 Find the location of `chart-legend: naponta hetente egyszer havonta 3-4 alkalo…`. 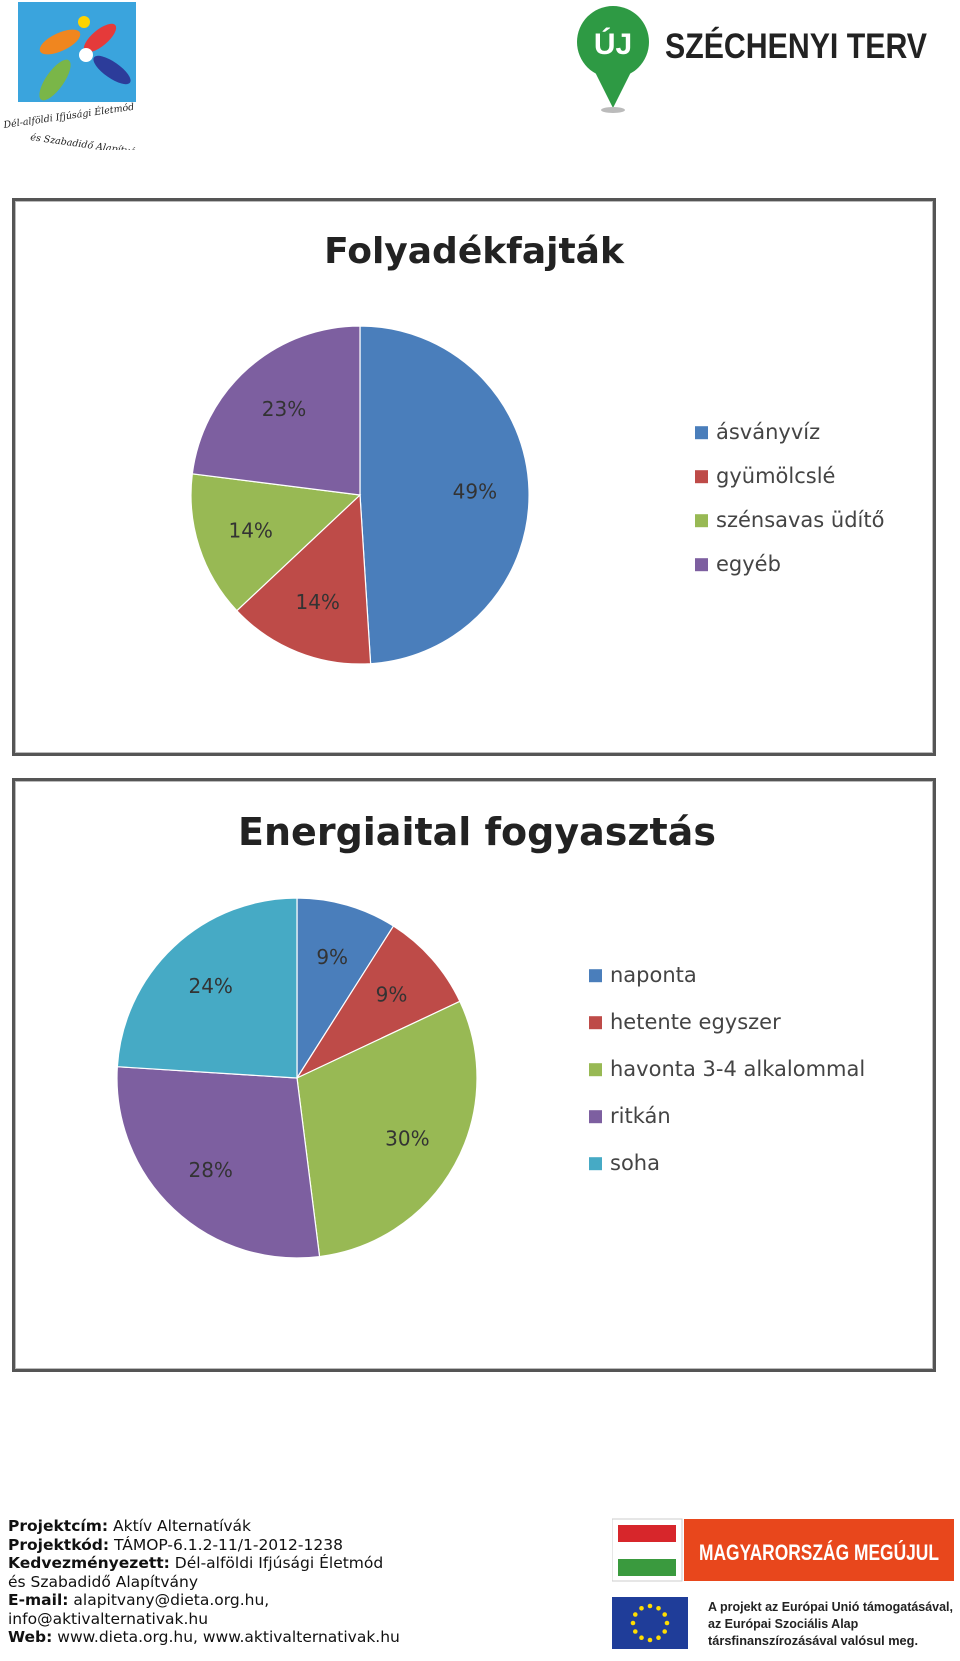

chart-legend: naponta hetente egyszer havonta 3-4 alkalo… is located at coordinates (727, 1069).